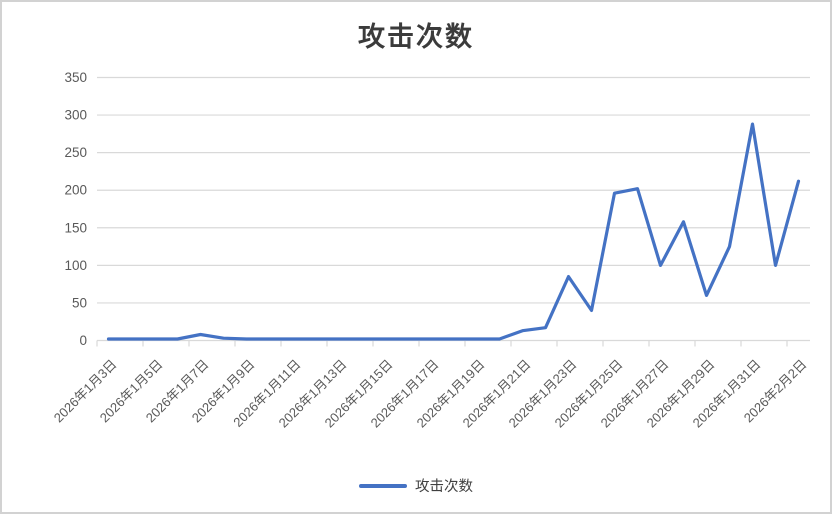 The width and height of the screenshot is (832, 514). What do you see at coordinates (83, 340) in the screenshot?
I see `y-axis-tick-label: 0` at bounding box center [83, 340].